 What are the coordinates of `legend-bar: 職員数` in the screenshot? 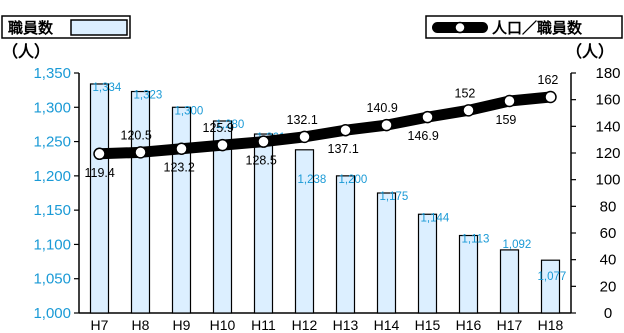 It's located at (66, 27).